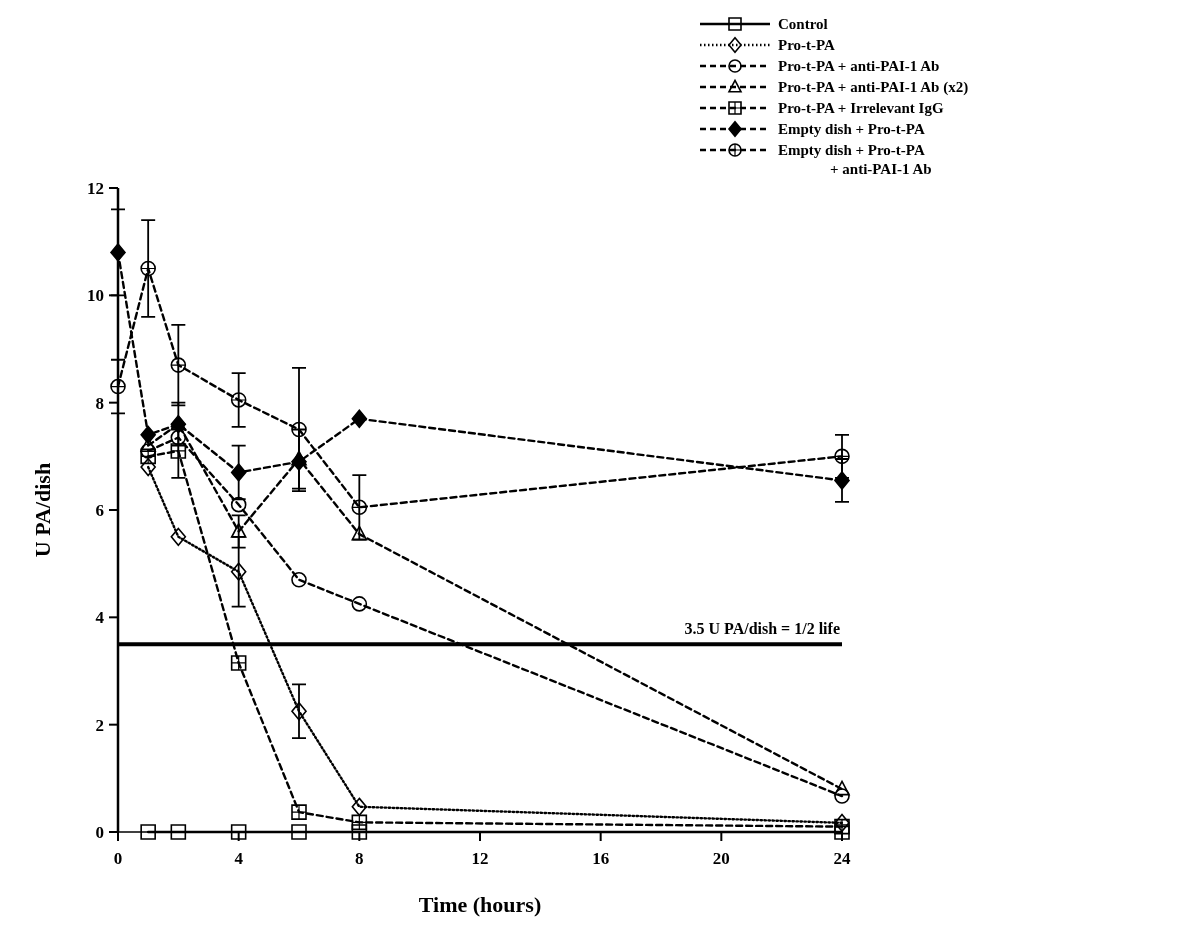 The image size is (1177, 934). Describe the element at coordinates (99, 403) in the screenshot. I see `y-tick-label: 8` at that location.